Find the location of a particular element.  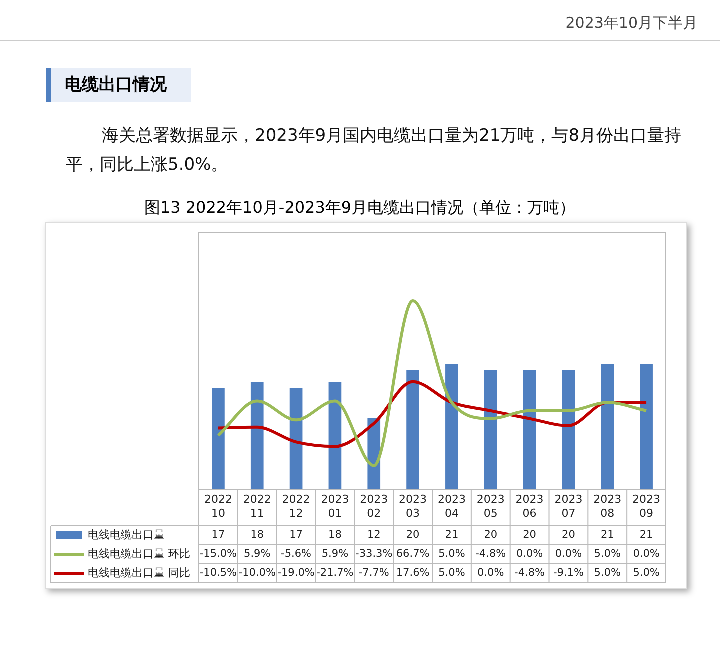

data-label: -7.7% is located at coordinates (374, 573).